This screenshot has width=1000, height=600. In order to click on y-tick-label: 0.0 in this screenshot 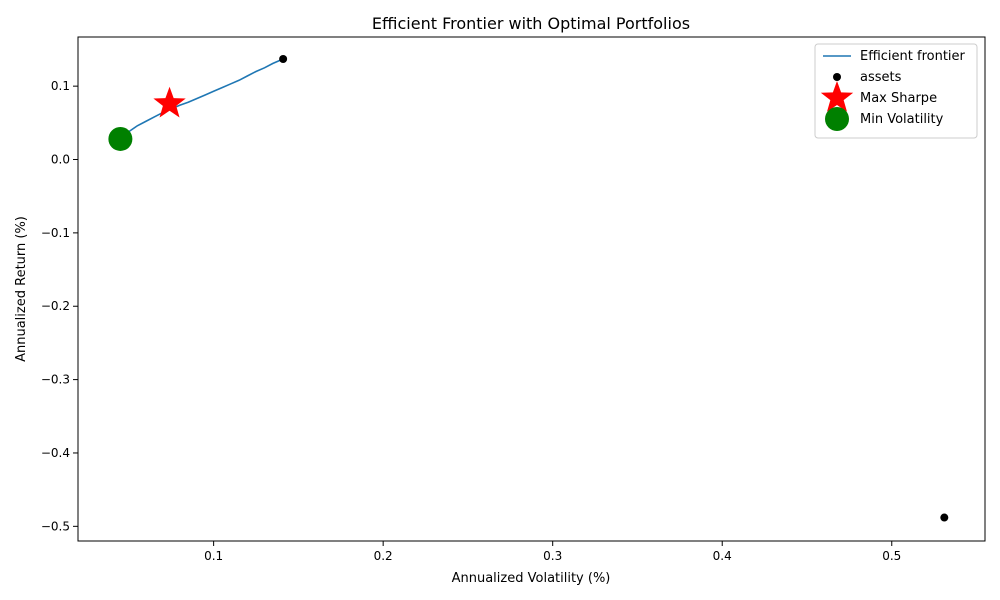, I will do `click(60, 160)`.